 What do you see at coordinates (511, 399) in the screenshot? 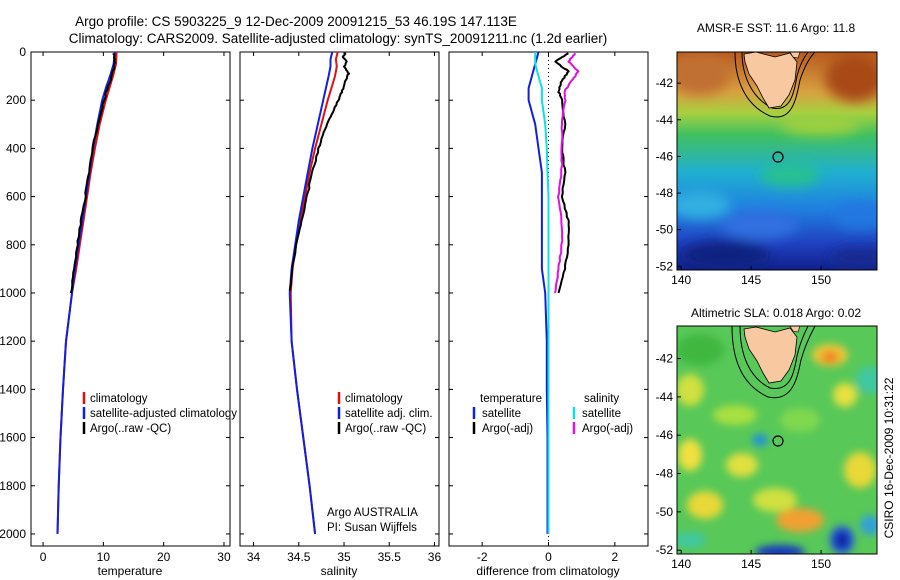
I see `legend-heading-temperature: temperature` at bounding box center [511, 399].